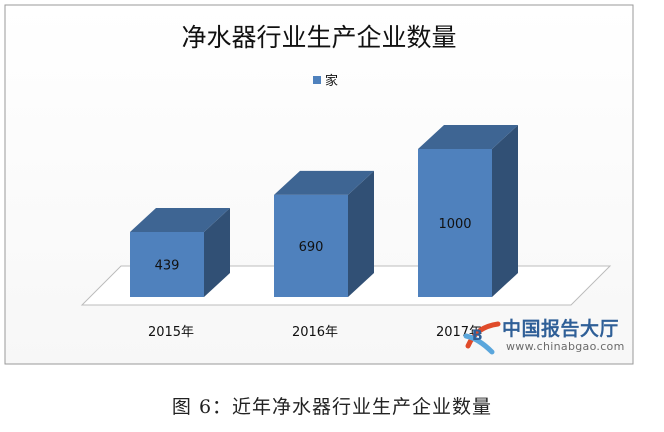 This screenshot has height=432, width=664. I want to click on watermark-logo-icon: B, so click(482, 338).